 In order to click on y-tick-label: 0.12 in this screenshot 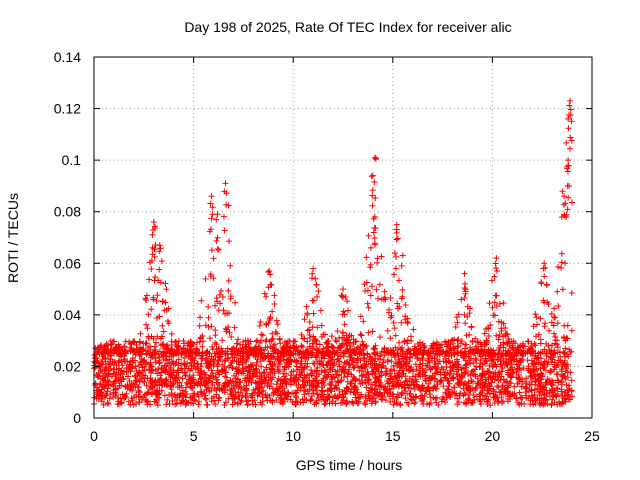, I will do `click(67, 109)`.